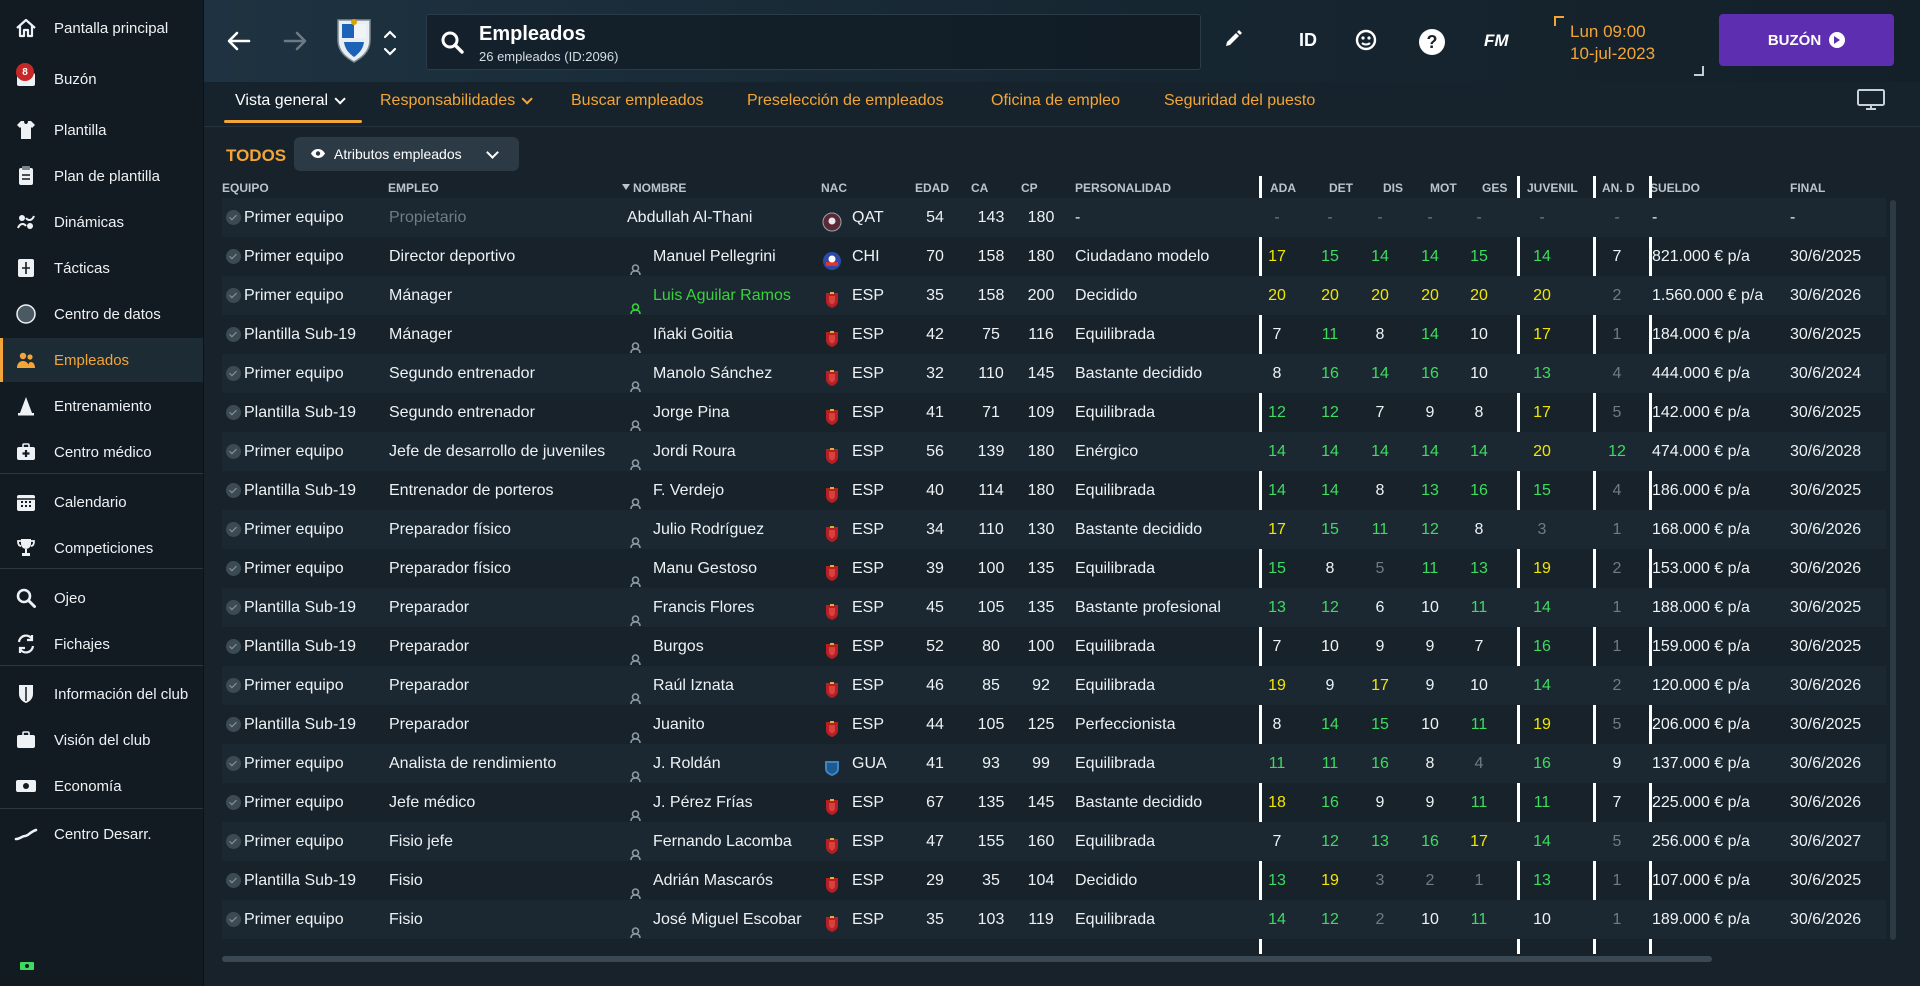 The width and height of the screenshot is (1920, 986). I want to click on tab-responsabilidades: Responsabilidades, so click(456, 101).